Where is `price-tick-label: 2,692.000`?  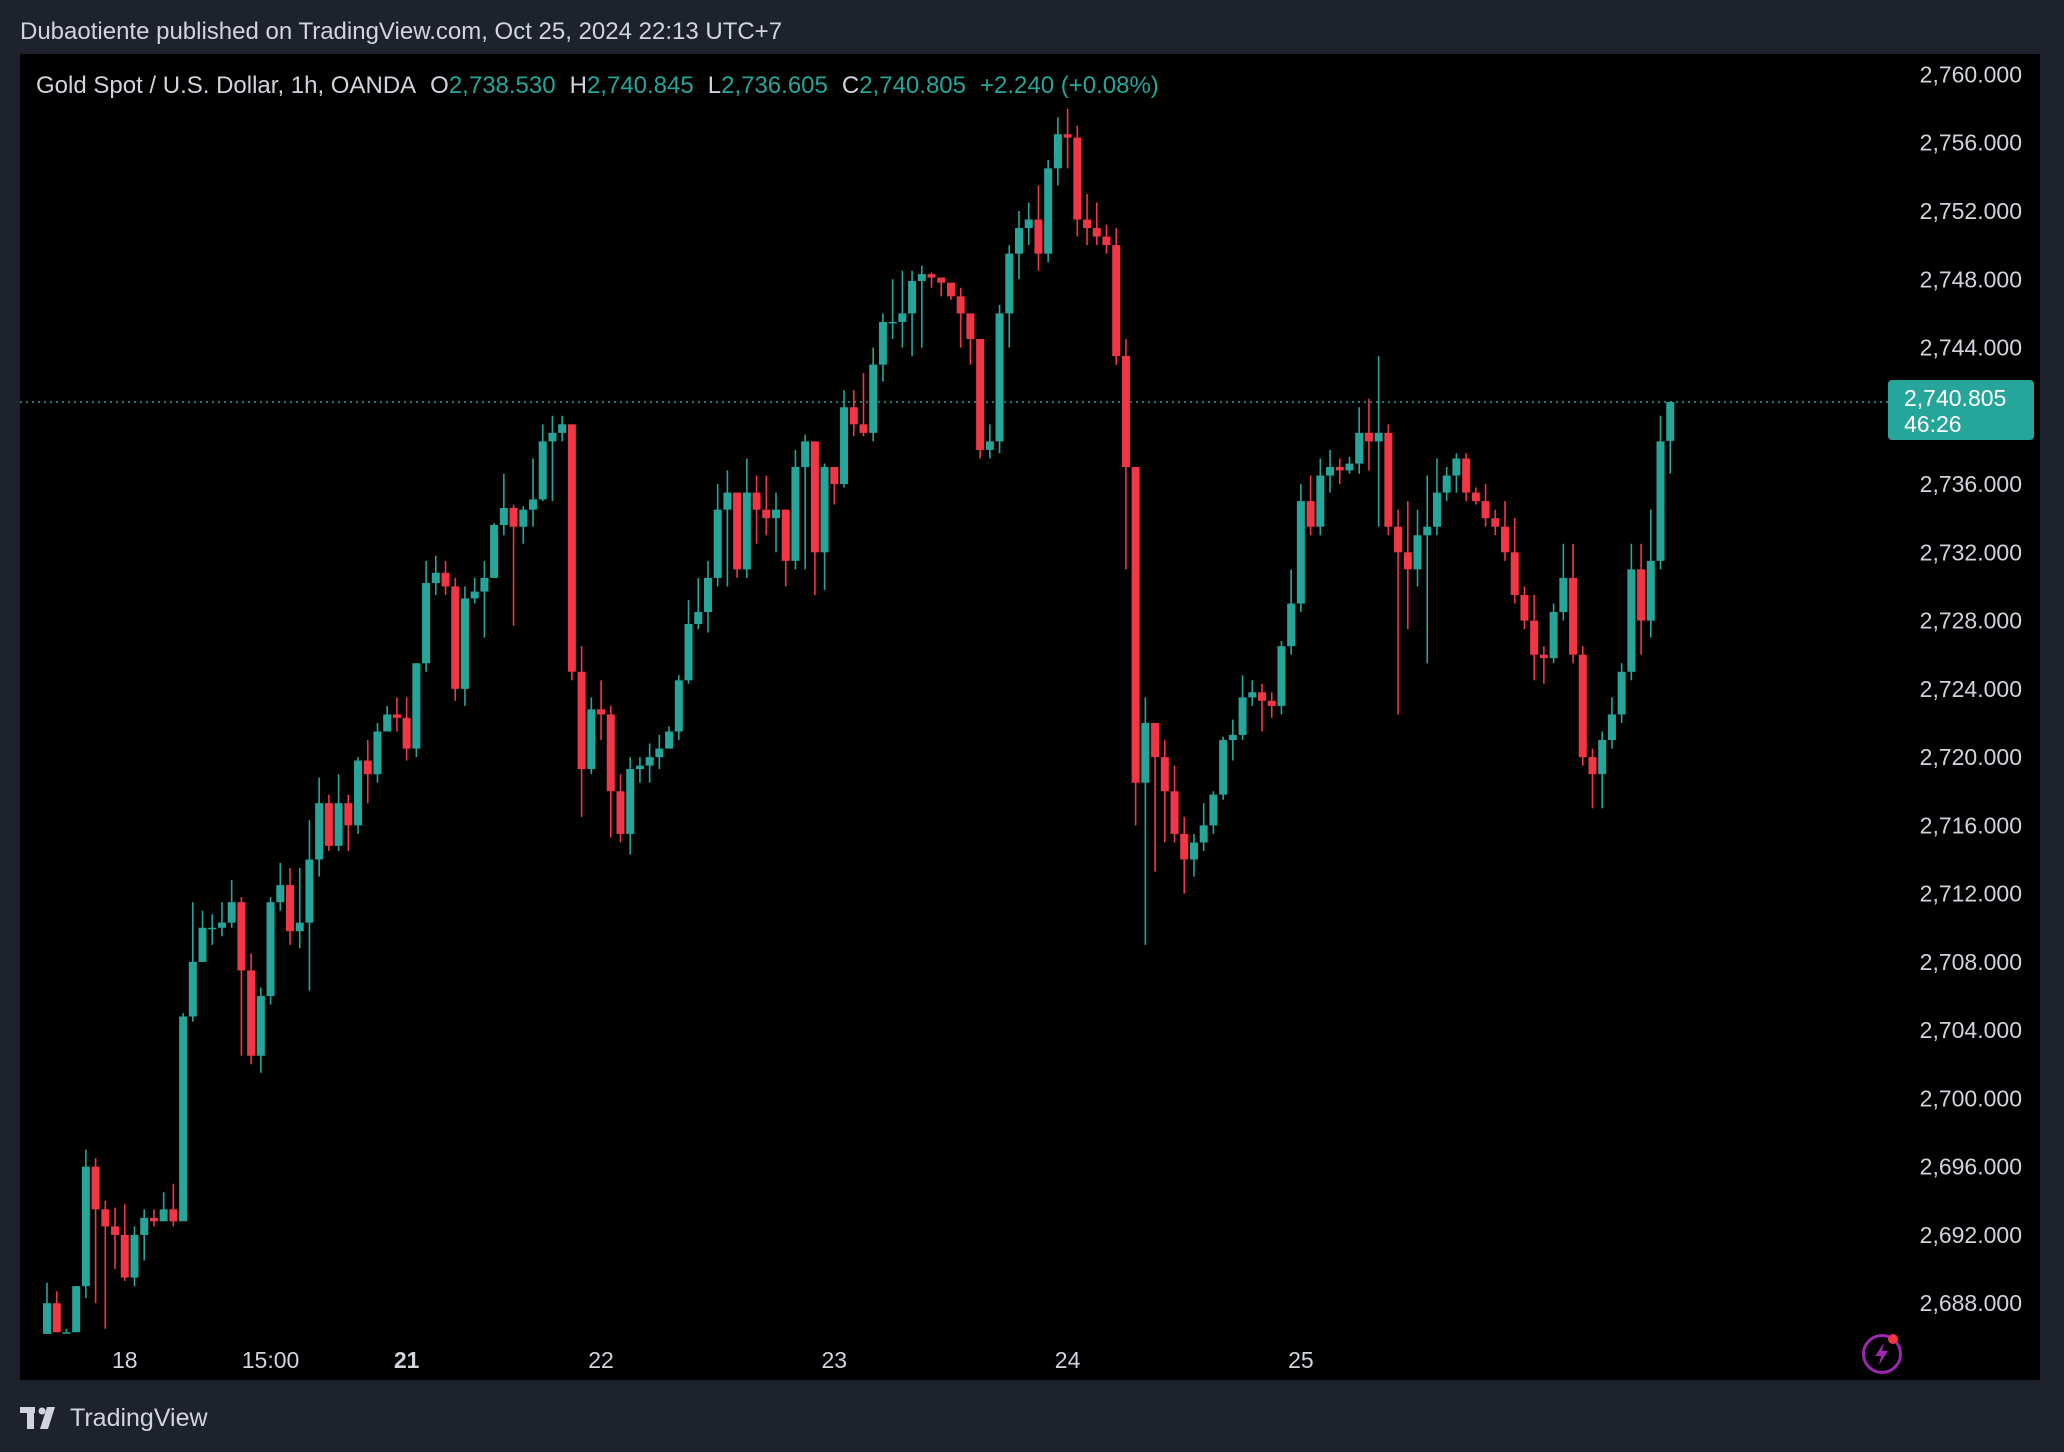 price-tick-label: 2,692.000 is located at coordinates (1971, 1235).